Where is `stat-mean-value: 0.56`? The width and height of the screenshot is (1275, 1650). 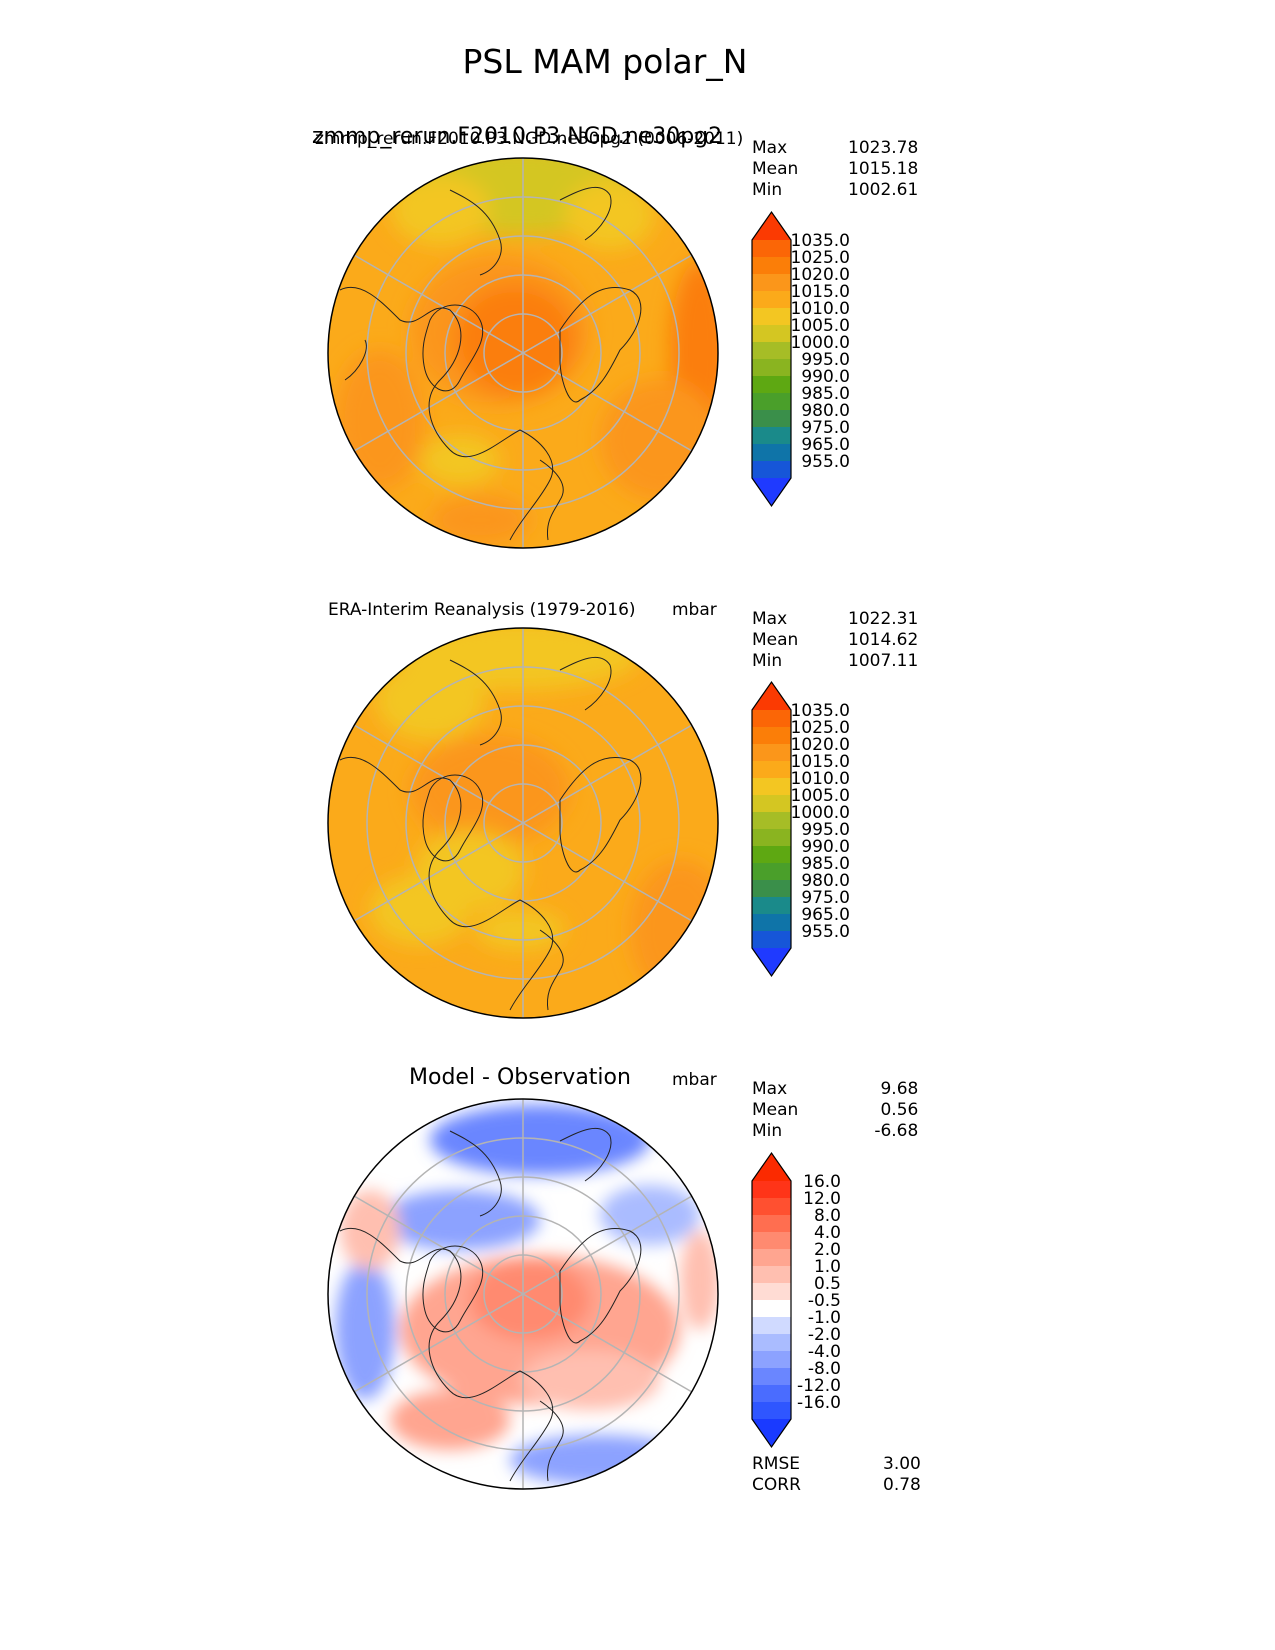 stat-mean-value: 0.56 is located at coordinates (899, 1110).